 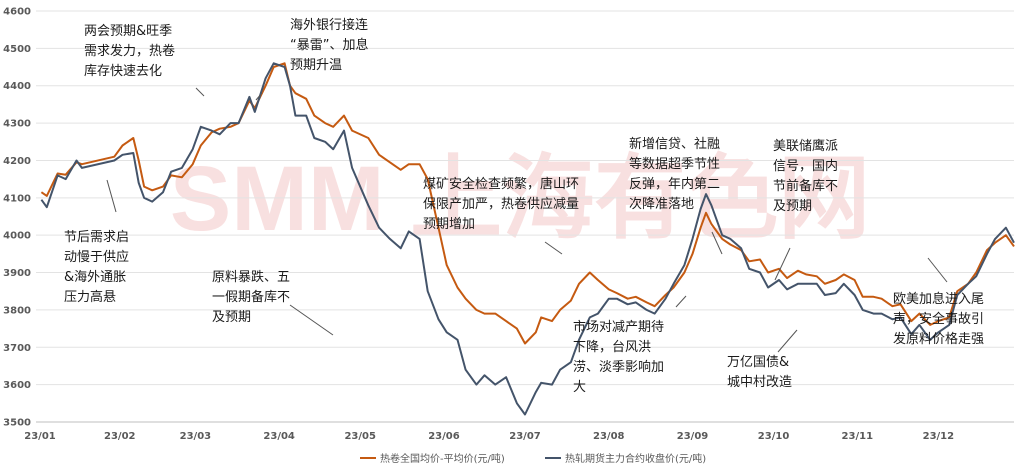 What do you see at coordinates (17, 348) in the screenshot?
I see `y-tick-label: 3700` at bounding box center [17, 348].